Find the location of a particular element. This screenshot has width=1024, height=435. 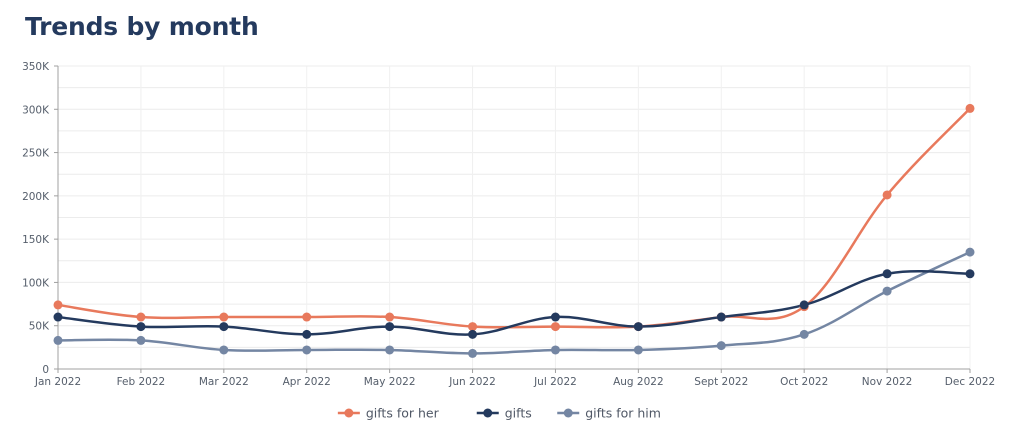

x-tick-label: Jul 2022 is located at coordinates (555, 382).